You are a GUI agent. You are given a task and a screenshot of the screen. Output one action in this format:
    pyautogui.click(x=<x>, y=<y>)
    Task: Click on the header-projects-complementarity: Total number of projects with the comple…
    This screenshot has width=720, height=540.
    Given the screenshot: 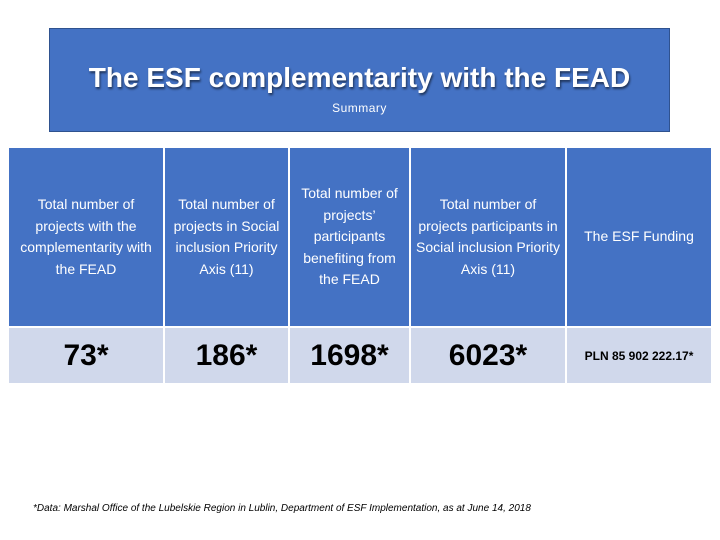 What is the action you would take?
    pyautogui.click(x=86, y=237)
    